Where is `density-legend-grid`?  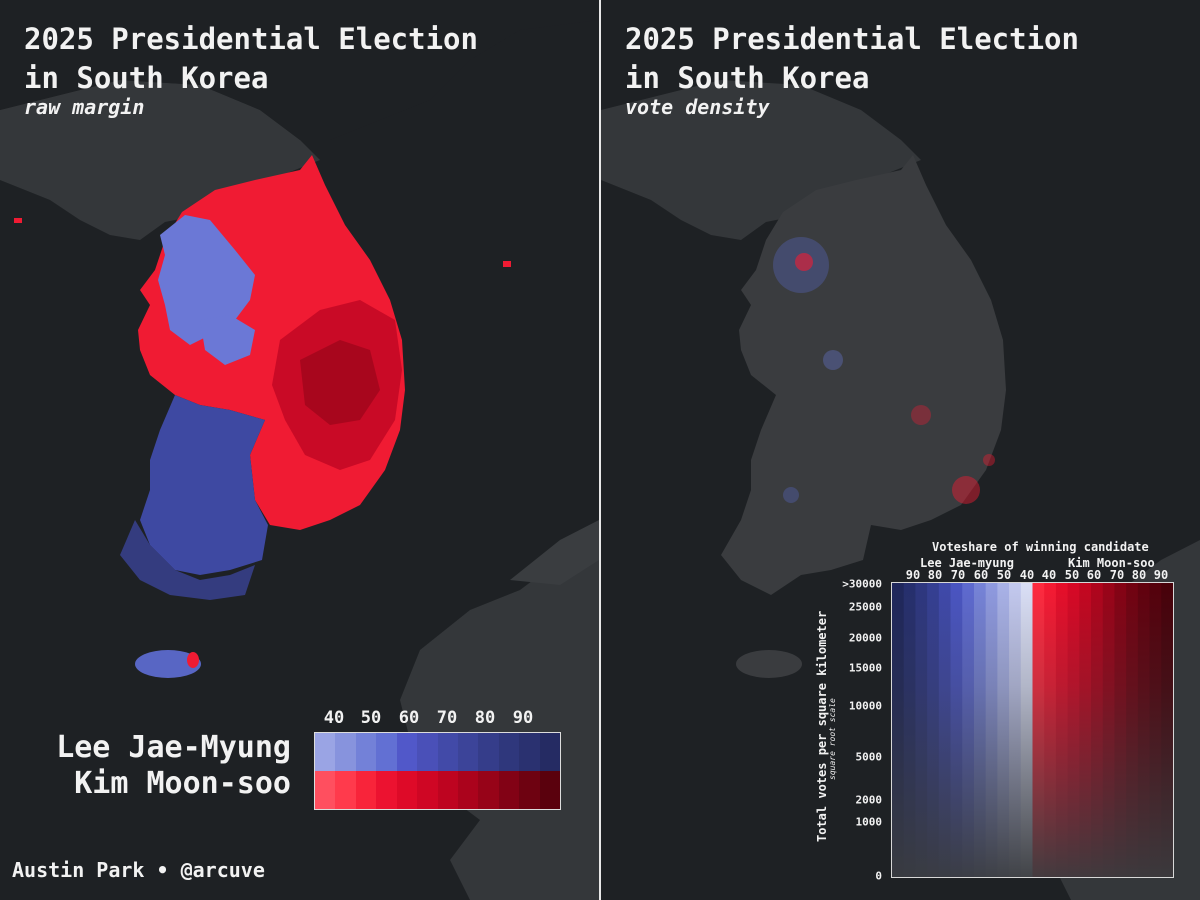
density-legend-grid is located at coordinates (1032, 730).